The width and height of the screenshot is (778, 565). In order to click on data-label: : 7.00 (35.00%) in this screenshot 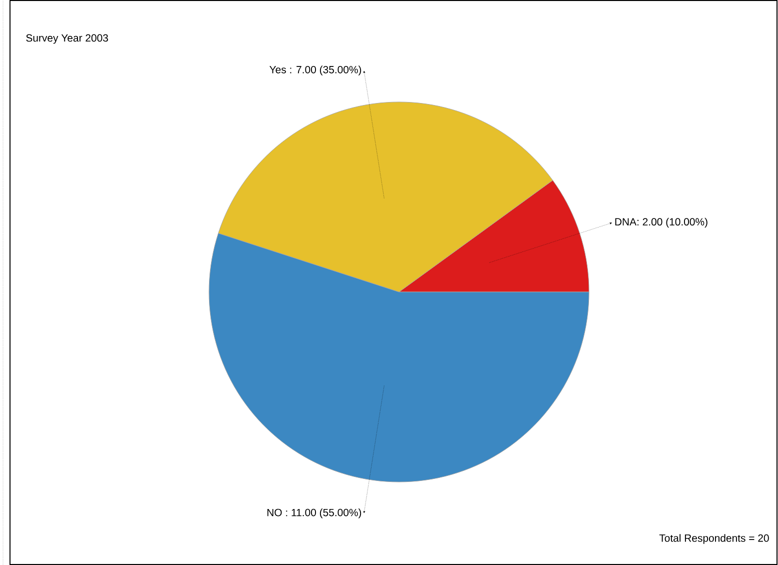, I will do `click(326, 71)`.